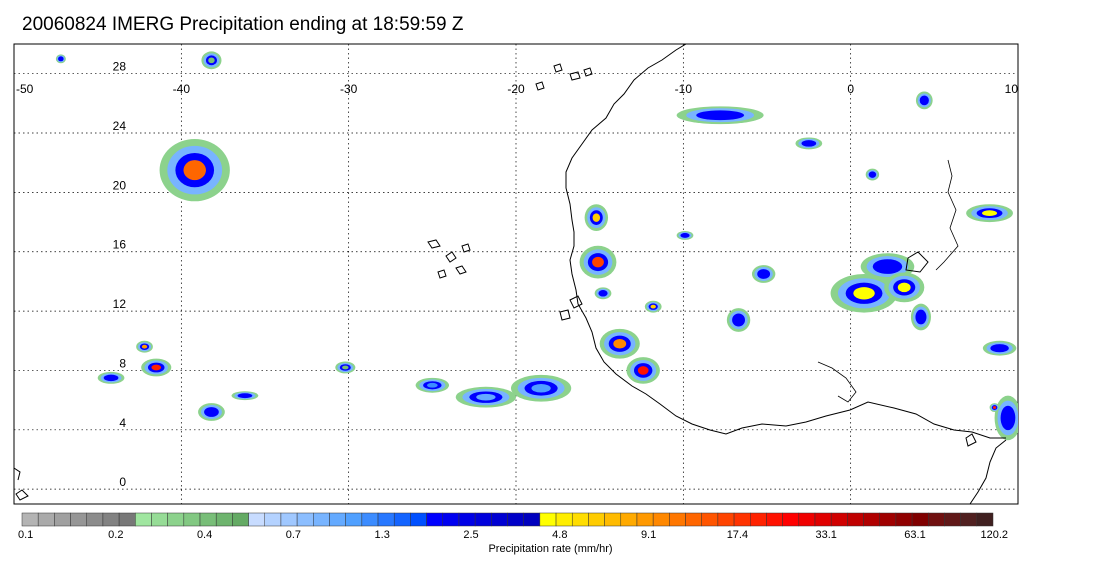  What do you see at coordinates (449, 259) in the screenshot?
I see `cape-verde-islands` at bounding box center [449, 259].